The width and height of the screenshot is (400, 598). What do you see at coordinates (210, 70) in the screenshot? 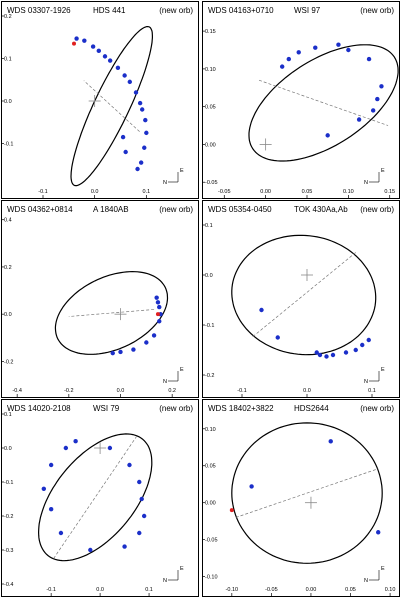
I see `y-tick-label: 0.10` at bounding box center [210, 70].